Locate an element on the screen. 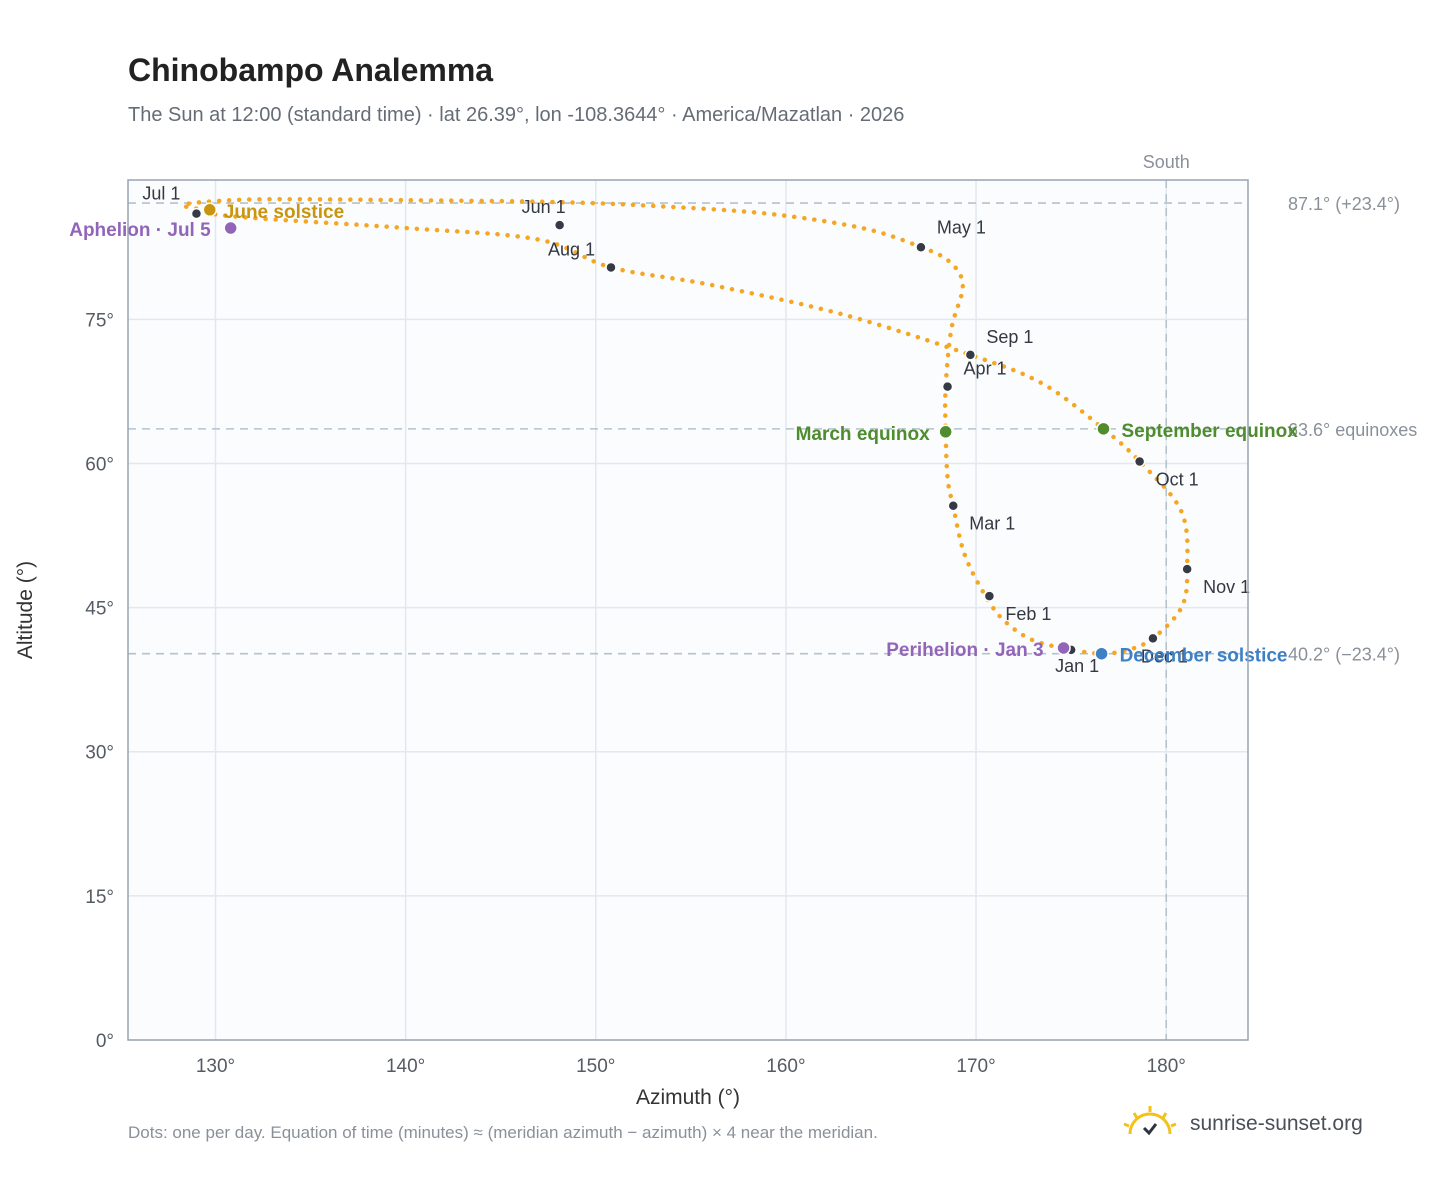 The width and height of the screenshot is (1448, 1188). month-label: Jan 1 is located at coordinates (1077, 666).